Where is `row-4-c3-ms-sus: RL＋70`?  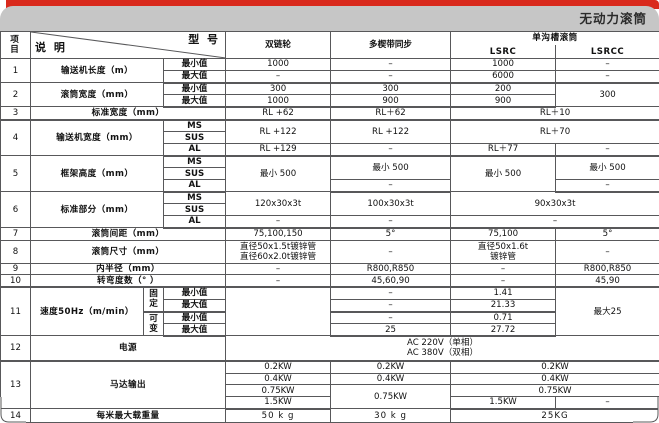
row-4-c3-ms-sus: RL＋70 is located at coordinates (554, 131).